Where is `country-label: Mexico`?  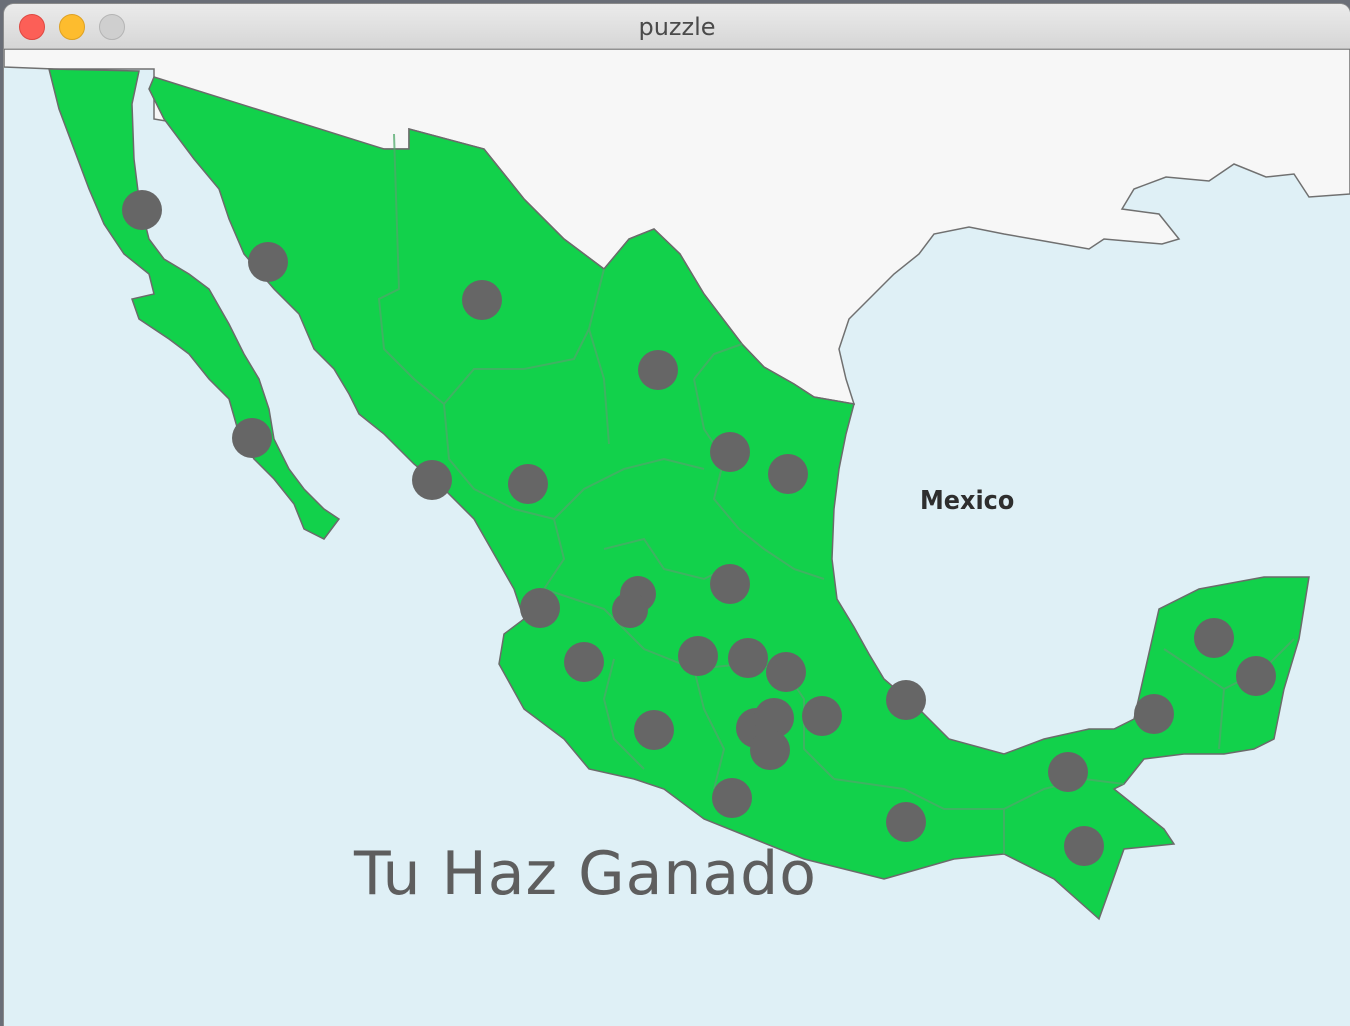 country-label: Mexico is located at coordinates (967, 501).